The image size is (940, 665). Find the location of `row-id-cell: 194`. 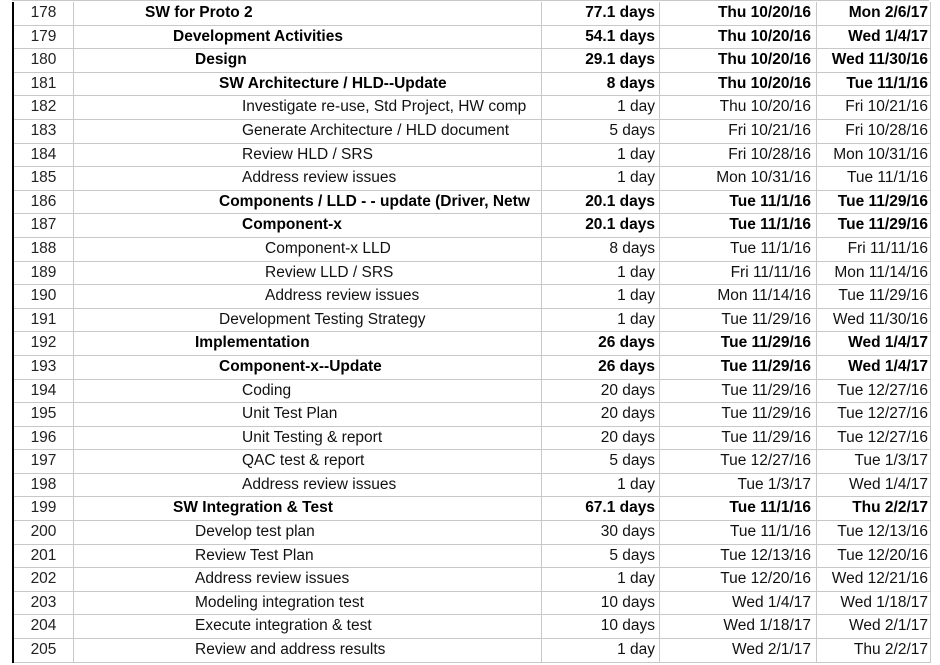

row-id-cell: 194 is located at coordinates (44, 391).